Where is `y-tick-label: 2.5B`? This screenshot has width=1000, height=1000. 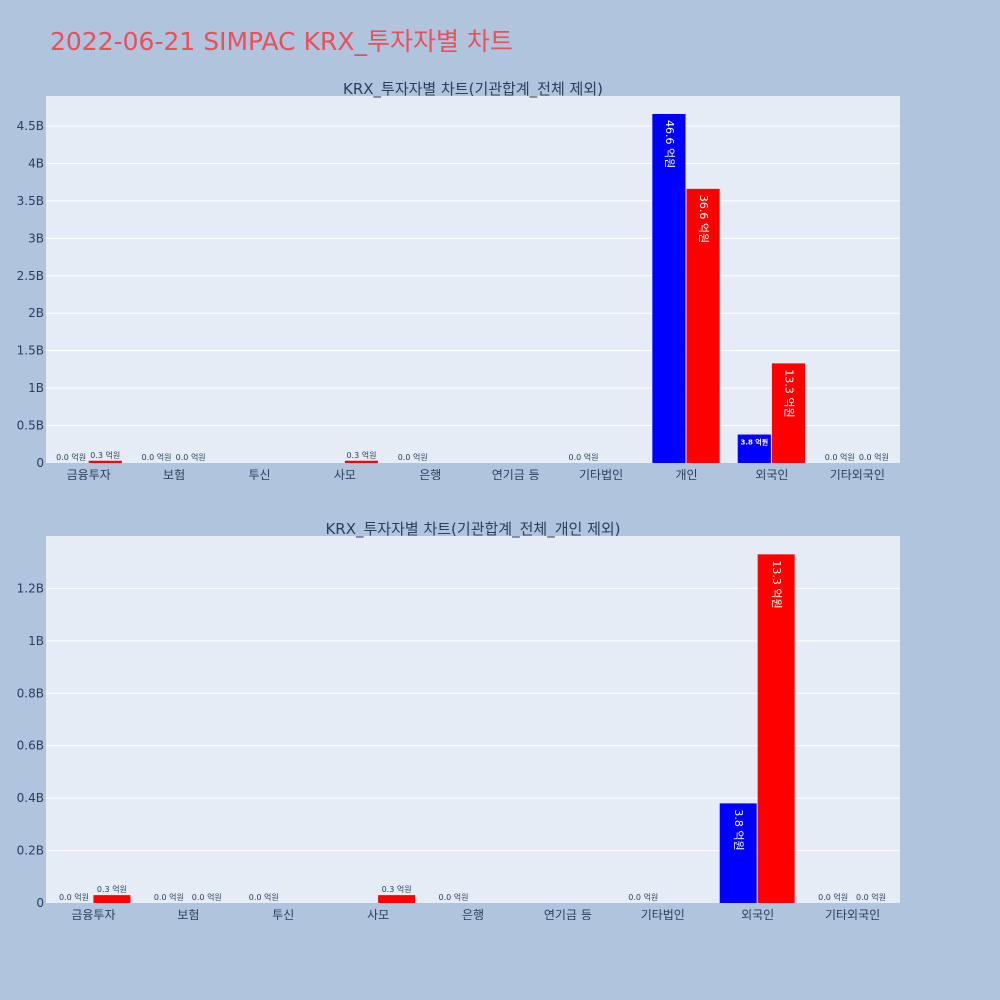
y-tick-label: 2.5B is located at coordinates (30, 276).